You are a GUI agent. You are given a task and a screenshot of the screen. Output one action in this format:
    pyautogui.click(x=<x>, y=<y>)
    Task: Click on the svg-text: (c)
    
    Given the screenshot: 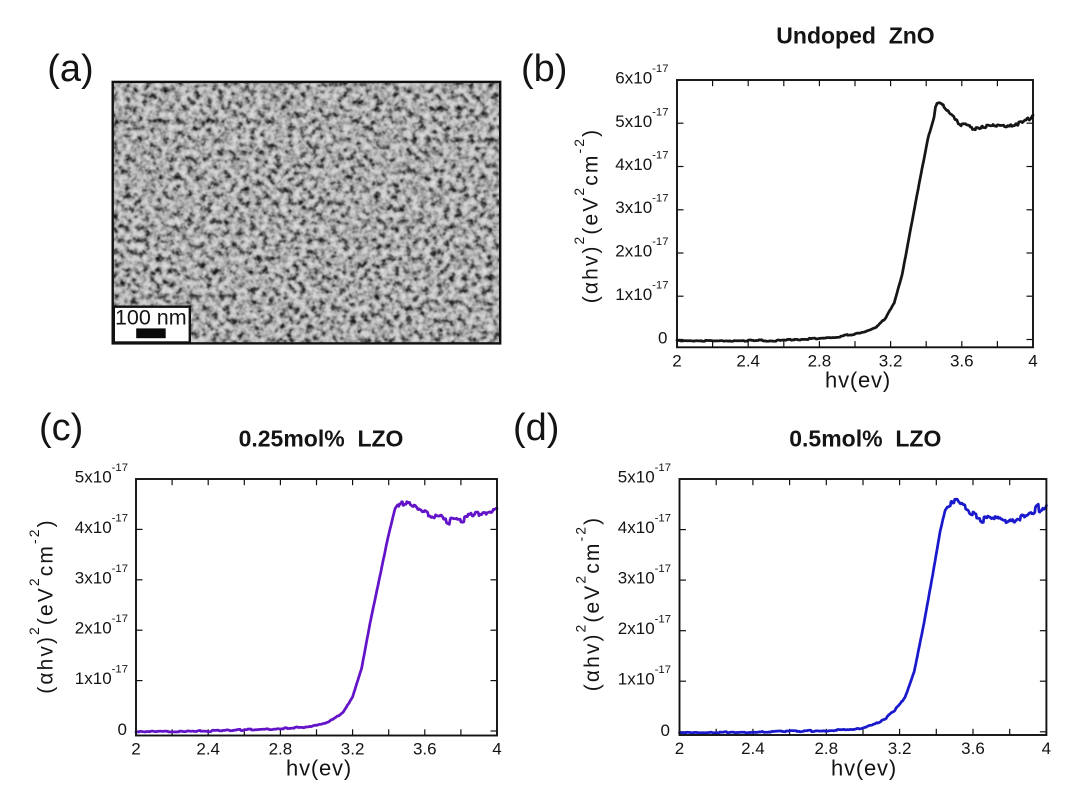 What is the action you would take?
    pyautogui.click(x=61, y=428)
    